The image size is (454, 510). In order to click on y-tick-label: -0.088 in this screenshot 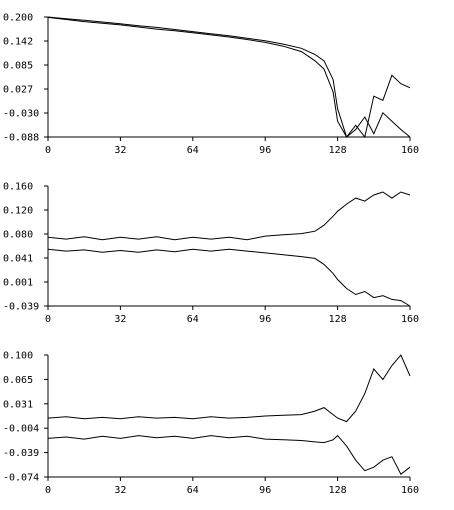, I will do `click(21, 138)`.